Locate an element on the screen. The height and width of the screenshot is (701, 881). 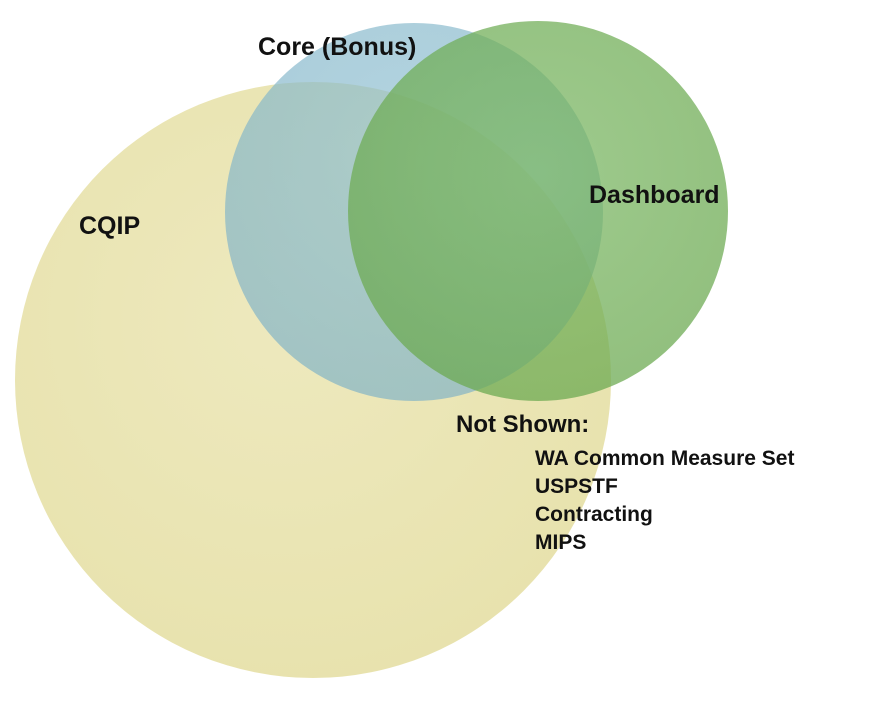
not-shown-item: MIPS is located at coordinates (560, 542).